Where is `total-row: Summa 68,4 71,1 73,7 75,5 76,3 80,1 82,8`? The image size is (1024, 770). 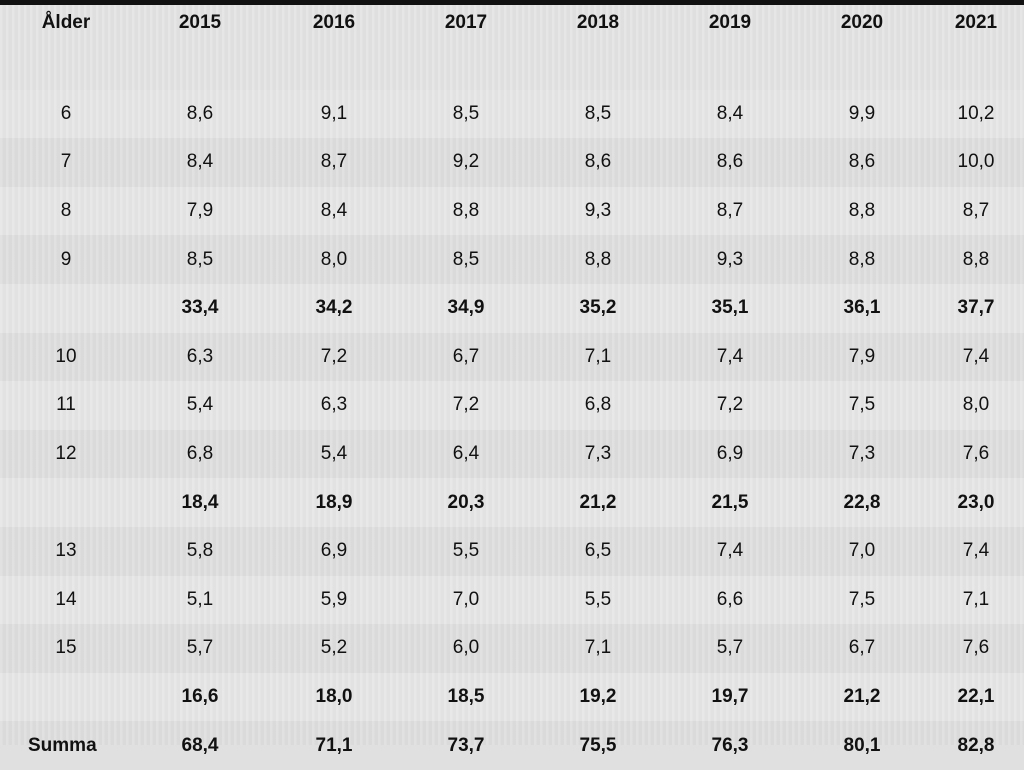
total-row: Summa 68,4 71,1 73,7 75,5 76,3 80,1 82,8 is located at coordinates (512, 745).